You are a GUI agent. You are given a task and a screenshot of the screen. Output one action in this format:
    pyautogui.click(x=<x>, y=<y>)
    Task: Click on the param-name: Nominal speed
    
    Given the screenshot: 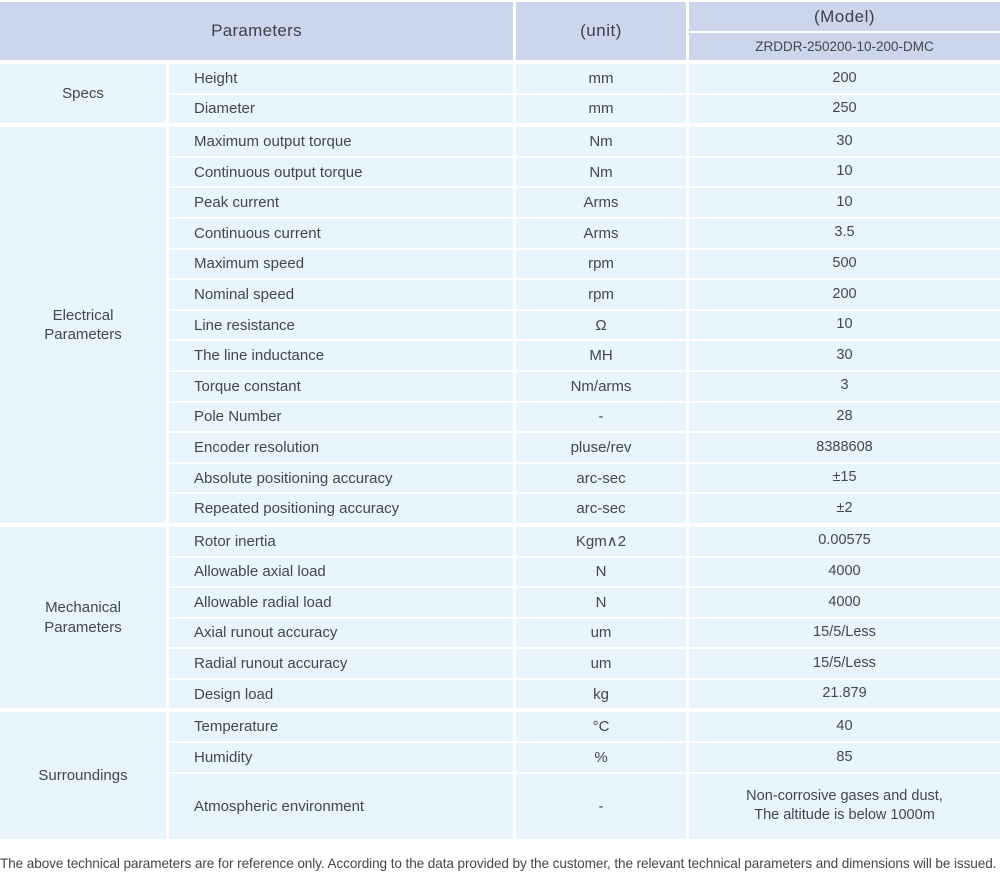 What is the action you would take?
    pyautogui.click(x=341, y=294)
    